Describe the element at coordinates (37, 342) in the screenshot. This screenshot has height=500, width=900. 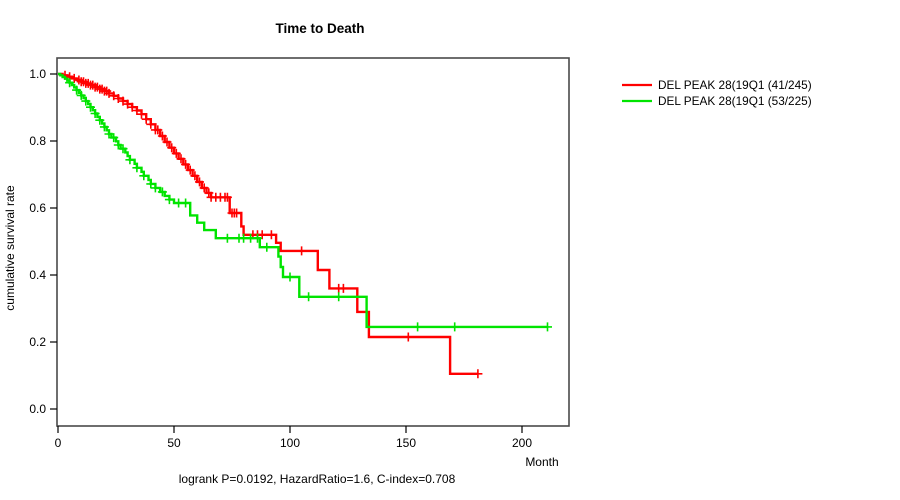
I see `y-tick-label: 0.2` at that location.